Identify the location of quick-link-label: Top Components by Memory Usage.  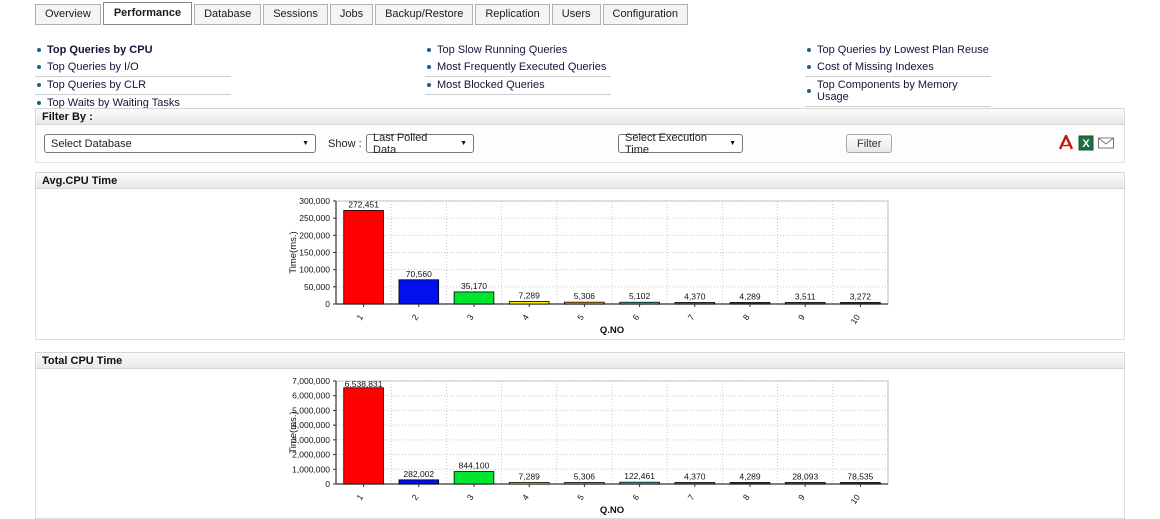
(887, 91).